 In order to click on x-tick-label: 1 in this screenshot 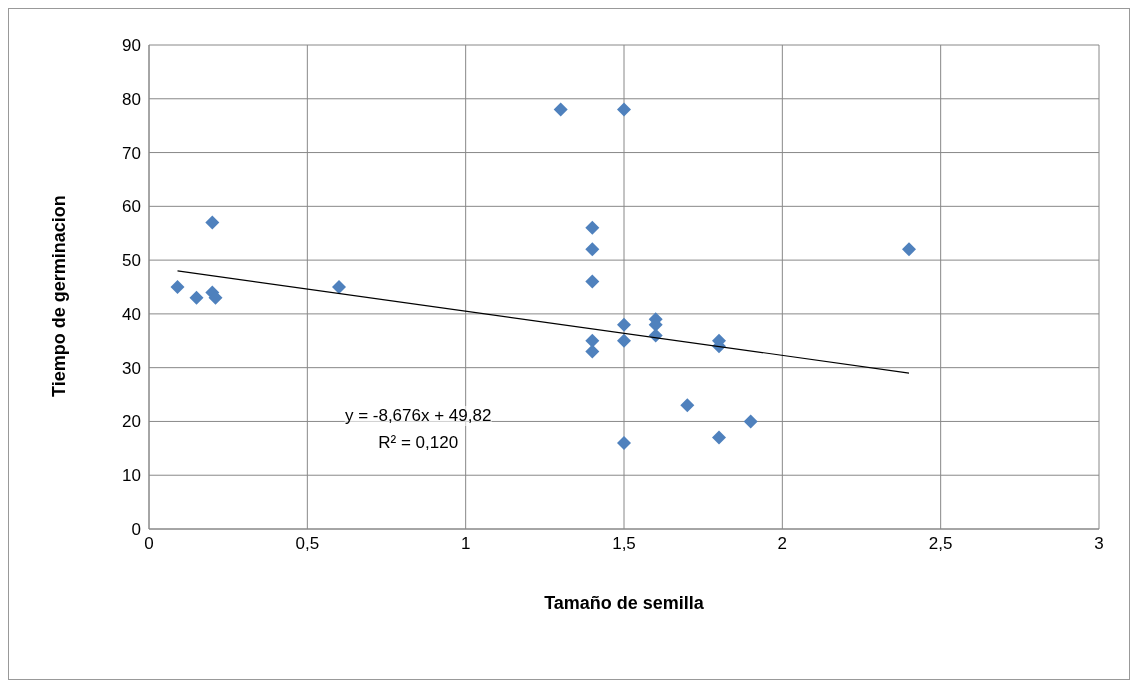, I will do `click(465, 544)`.